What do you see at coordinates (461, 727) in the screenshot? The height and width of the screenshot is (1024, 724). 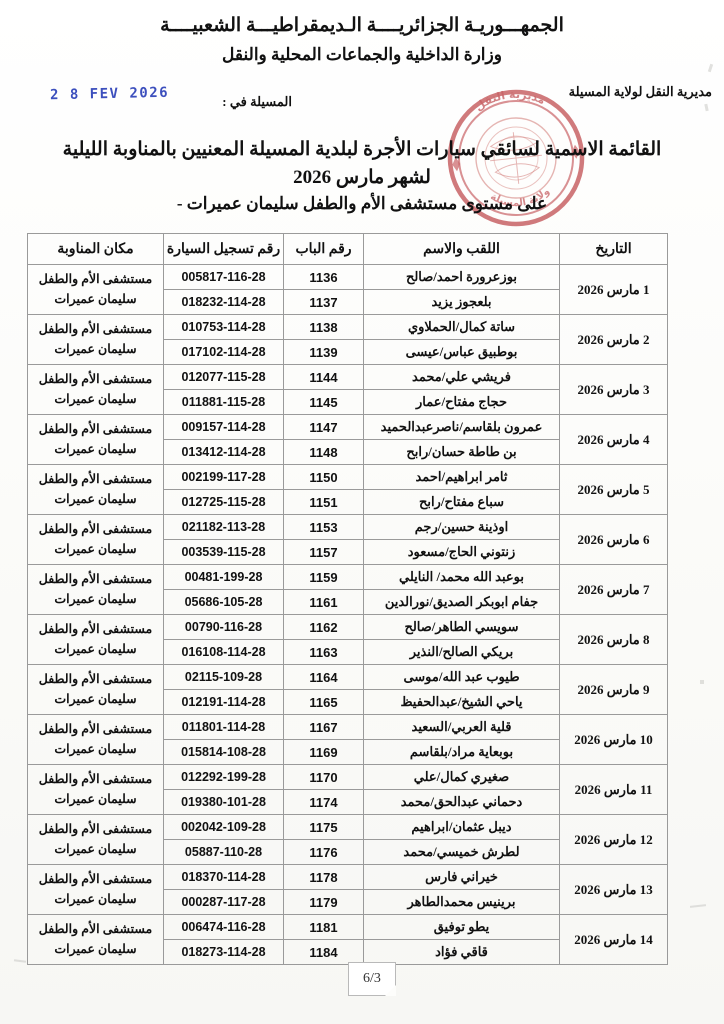 I see `cell-name: قلية العربي/السعيد` at bounding box center [461, 727].